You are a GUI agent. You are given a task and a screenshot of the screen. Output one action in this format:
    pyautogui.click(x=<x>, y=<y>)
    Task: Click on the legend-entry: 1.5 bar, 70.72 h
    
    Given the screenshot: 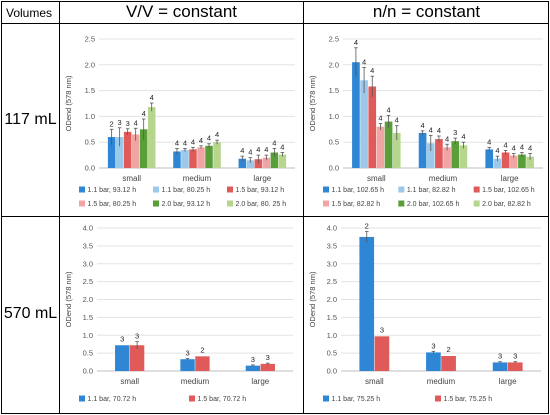 What is the action you would take?
    pyautogui.click(x=222, y=399)
    